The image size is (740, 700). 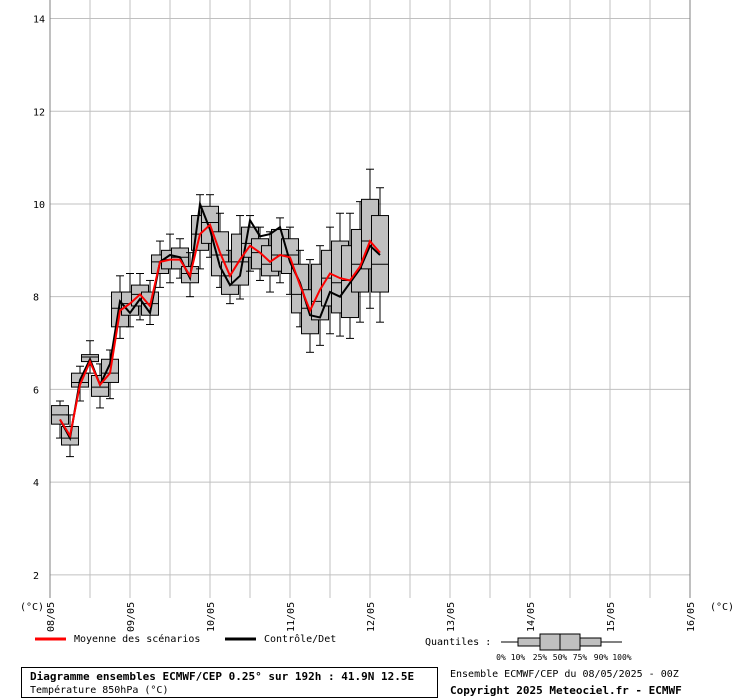 I want to click on y-unit-left: (°C), so click(x=32, y=607).